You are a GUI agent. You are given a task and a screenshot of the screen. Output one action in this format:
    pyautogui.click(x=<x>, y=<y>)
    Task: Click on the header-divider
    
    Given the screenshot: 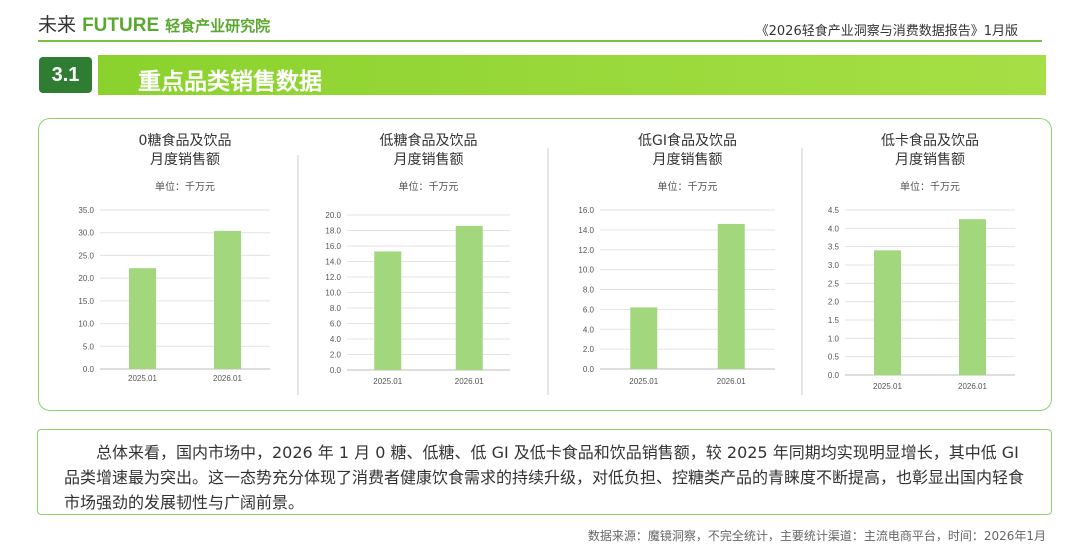 What is the action you would take?
    pyautogui.click(x=540, y=41)
    